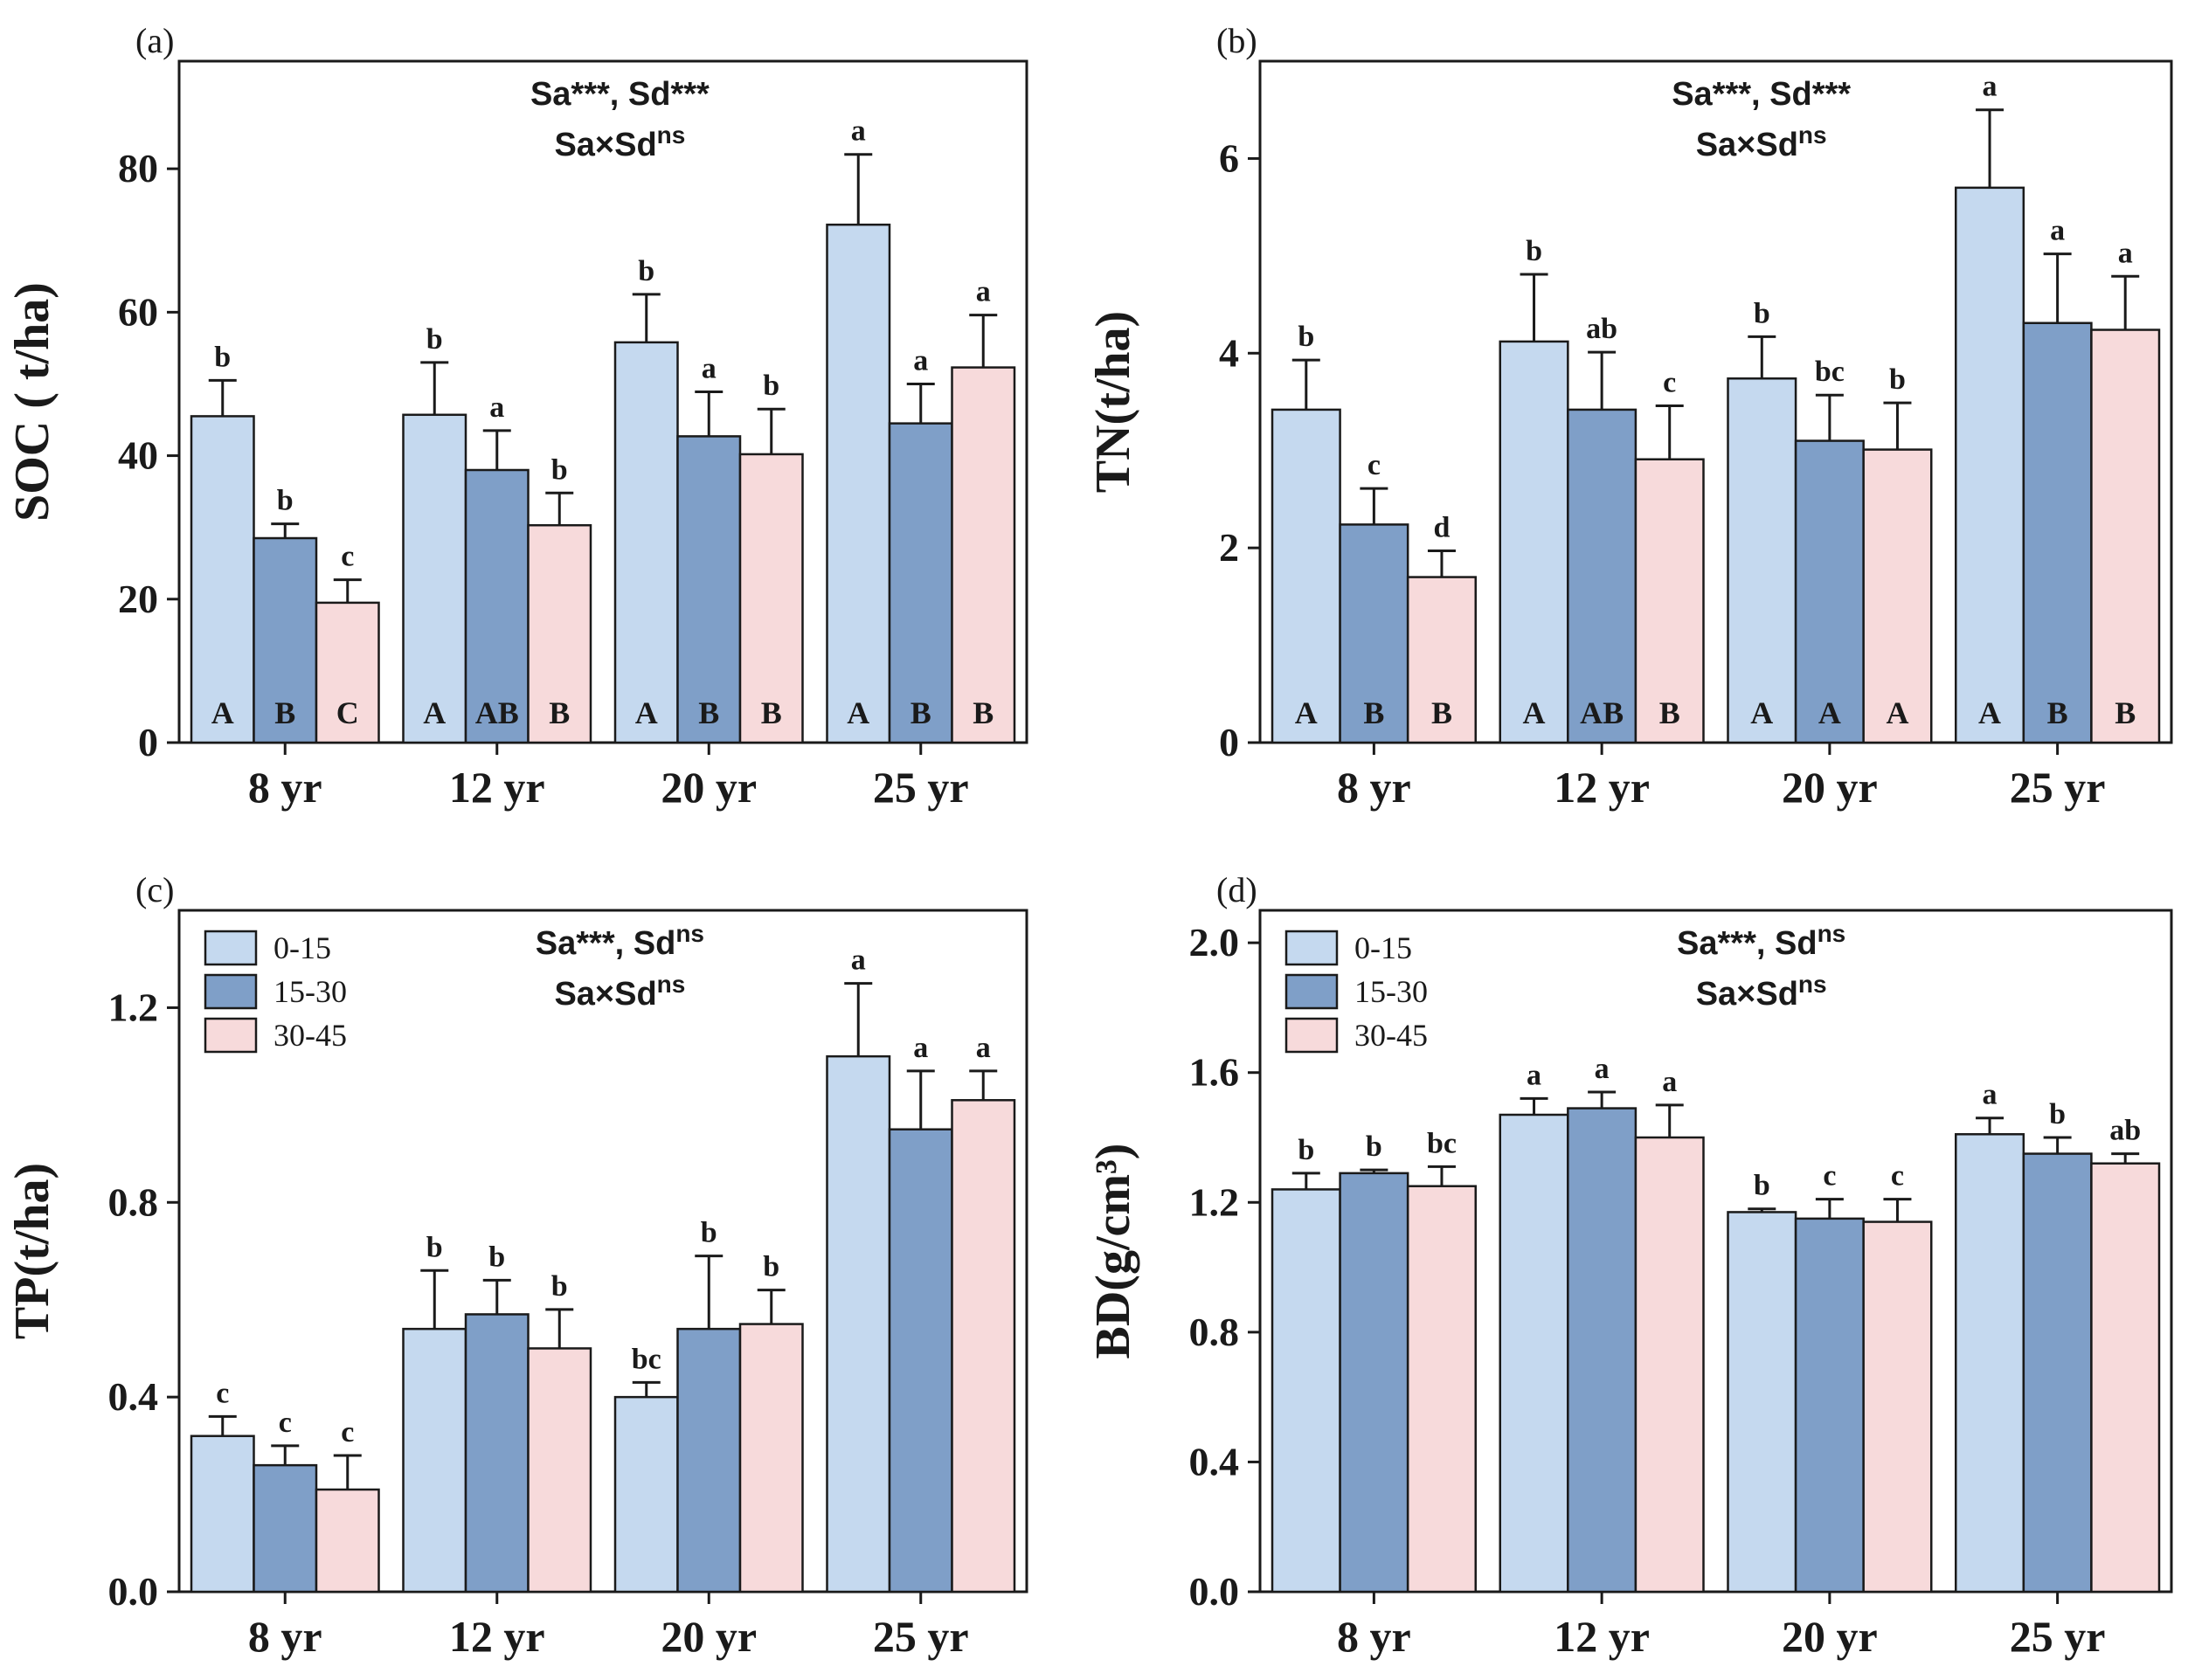 This screenshot has width=2188, height=1680. What do you see at coordinates (1391, 1035) in the screenshot?
I see `legend-label: 30-45` at bounding box center [1391, 1035].